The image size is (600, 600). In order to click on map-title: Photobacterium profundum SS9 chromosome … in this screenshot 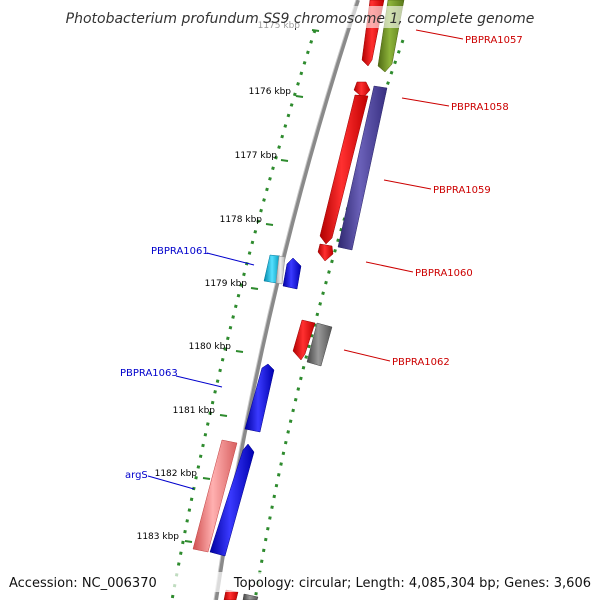, I will do `click(300, 19)`.